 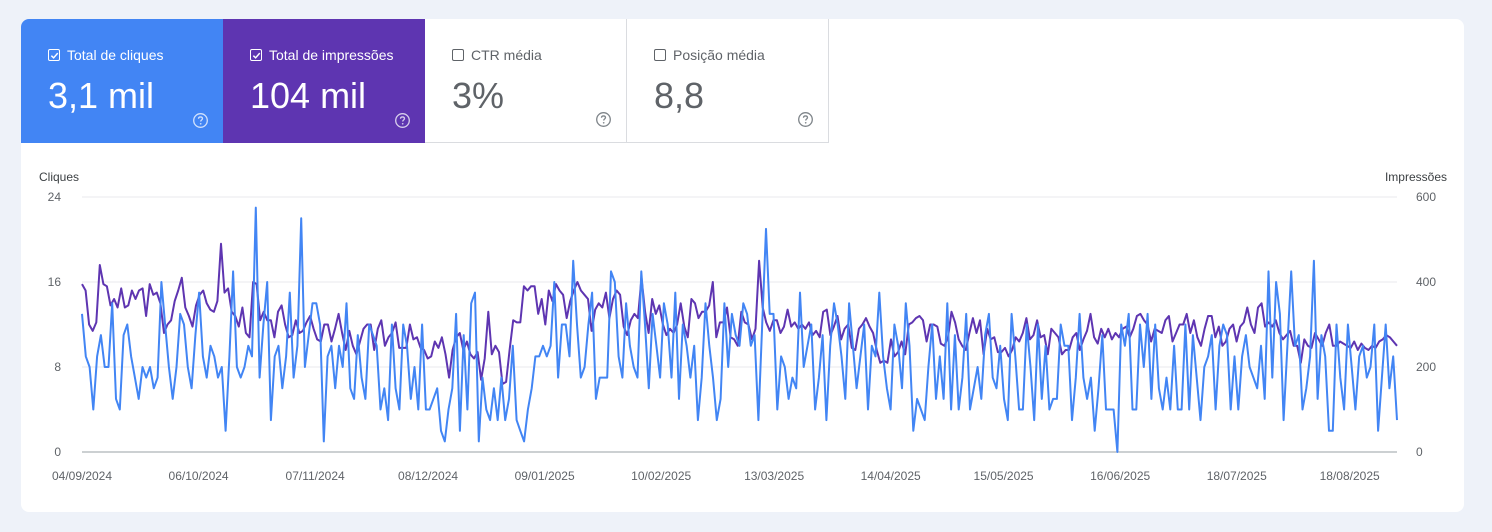 What do you see at coordinates (1004, 476) in the screenshot?
I see `x-tick-label: 15/05/2025` at bounding box center [1004, 476].